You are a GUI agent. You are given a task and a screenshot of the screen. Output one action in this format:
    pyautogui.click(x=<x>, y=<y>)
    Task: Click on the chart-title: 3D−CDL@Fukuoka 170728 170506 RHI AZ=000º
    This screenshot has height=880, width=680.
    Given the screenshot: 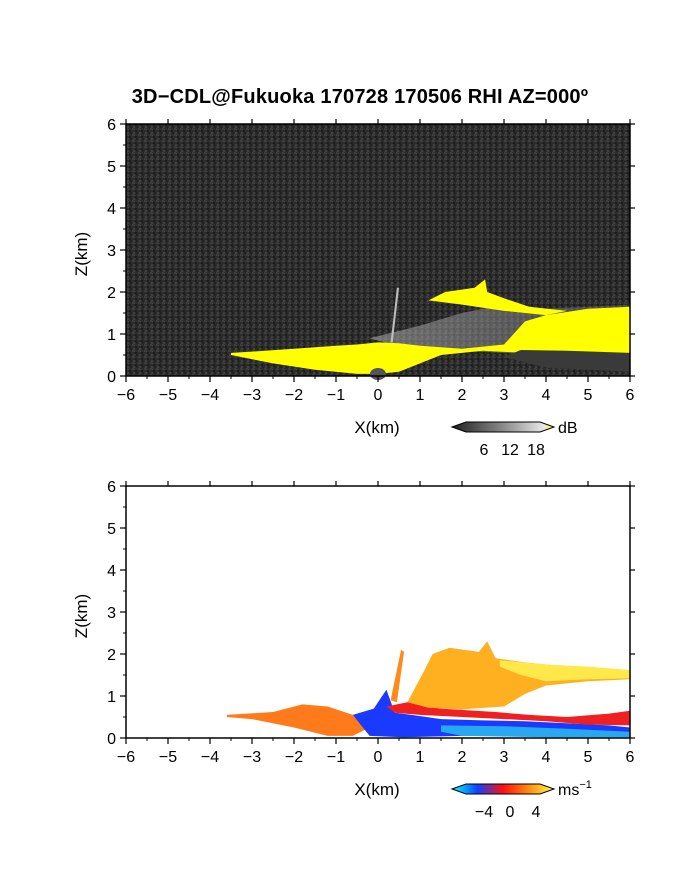 What is the action you would take?
    pyautogui.click(x=360, y=97)
    